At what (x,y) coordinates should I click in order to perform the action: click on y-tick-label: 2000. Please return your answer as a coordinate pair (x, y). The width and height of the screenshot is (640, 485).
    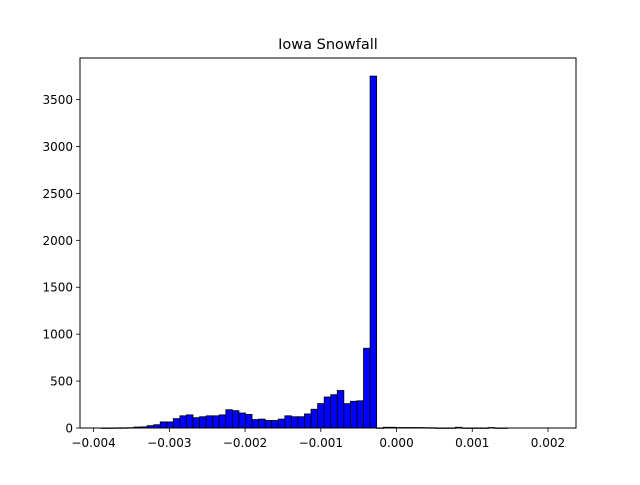
    Looking at the image, I should click on (57, 241).